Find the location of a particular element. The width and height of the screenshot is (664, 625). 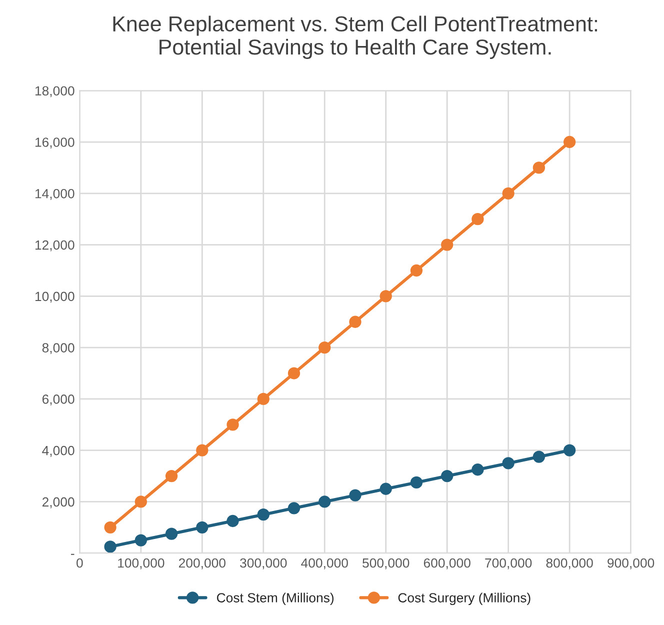

x-tick-label: 600,000 is located at coordinates (447, 564).